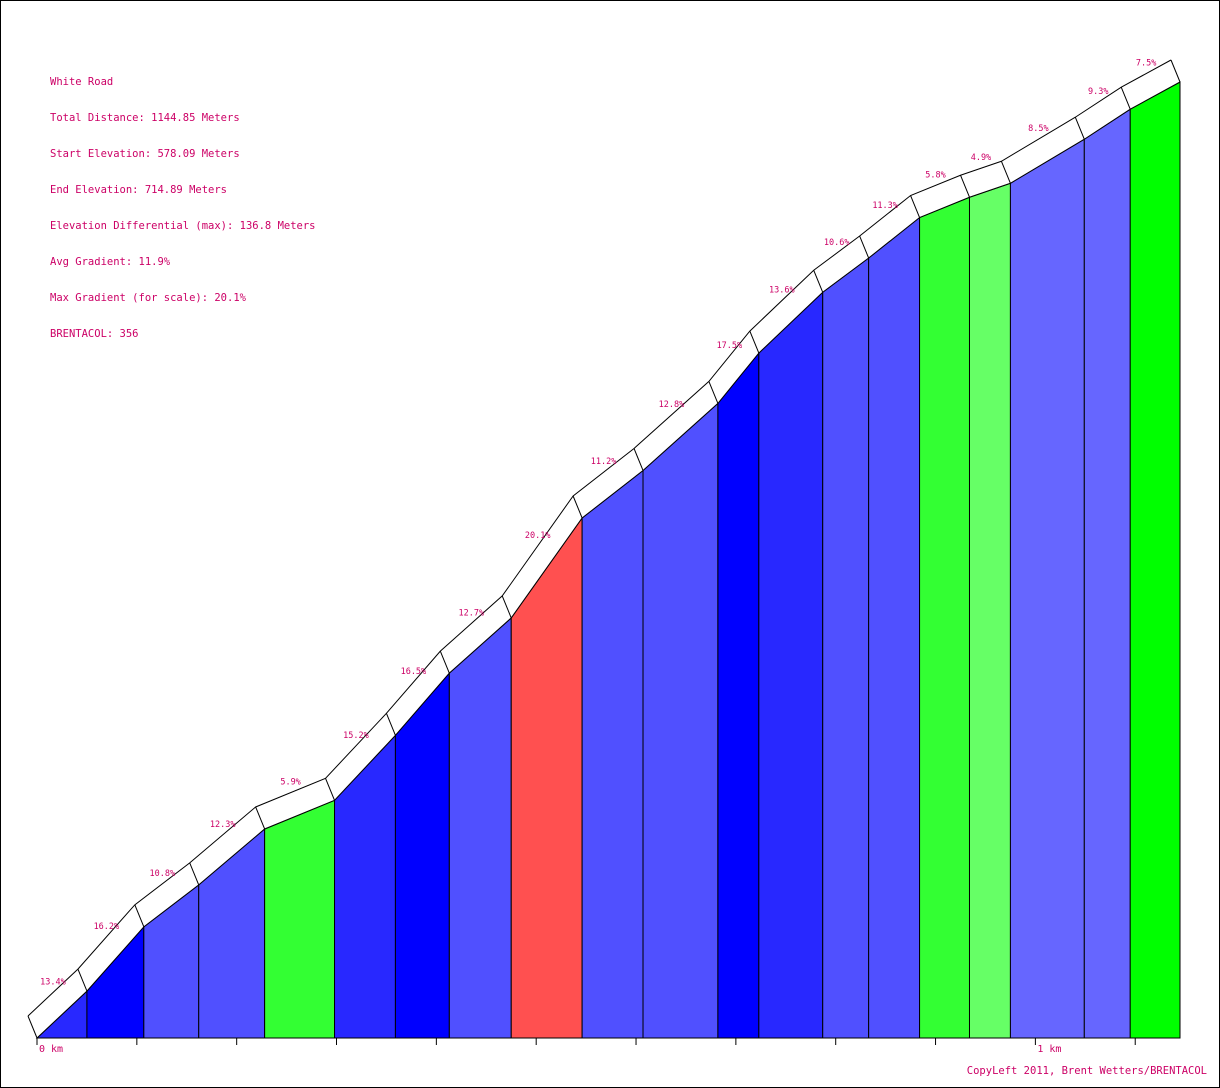  What do you see at coordinates (145, 118) in the screenshot?
I see `total-distance: Total Distance: 1144.85 Meters` at bounding box center [145, 118].